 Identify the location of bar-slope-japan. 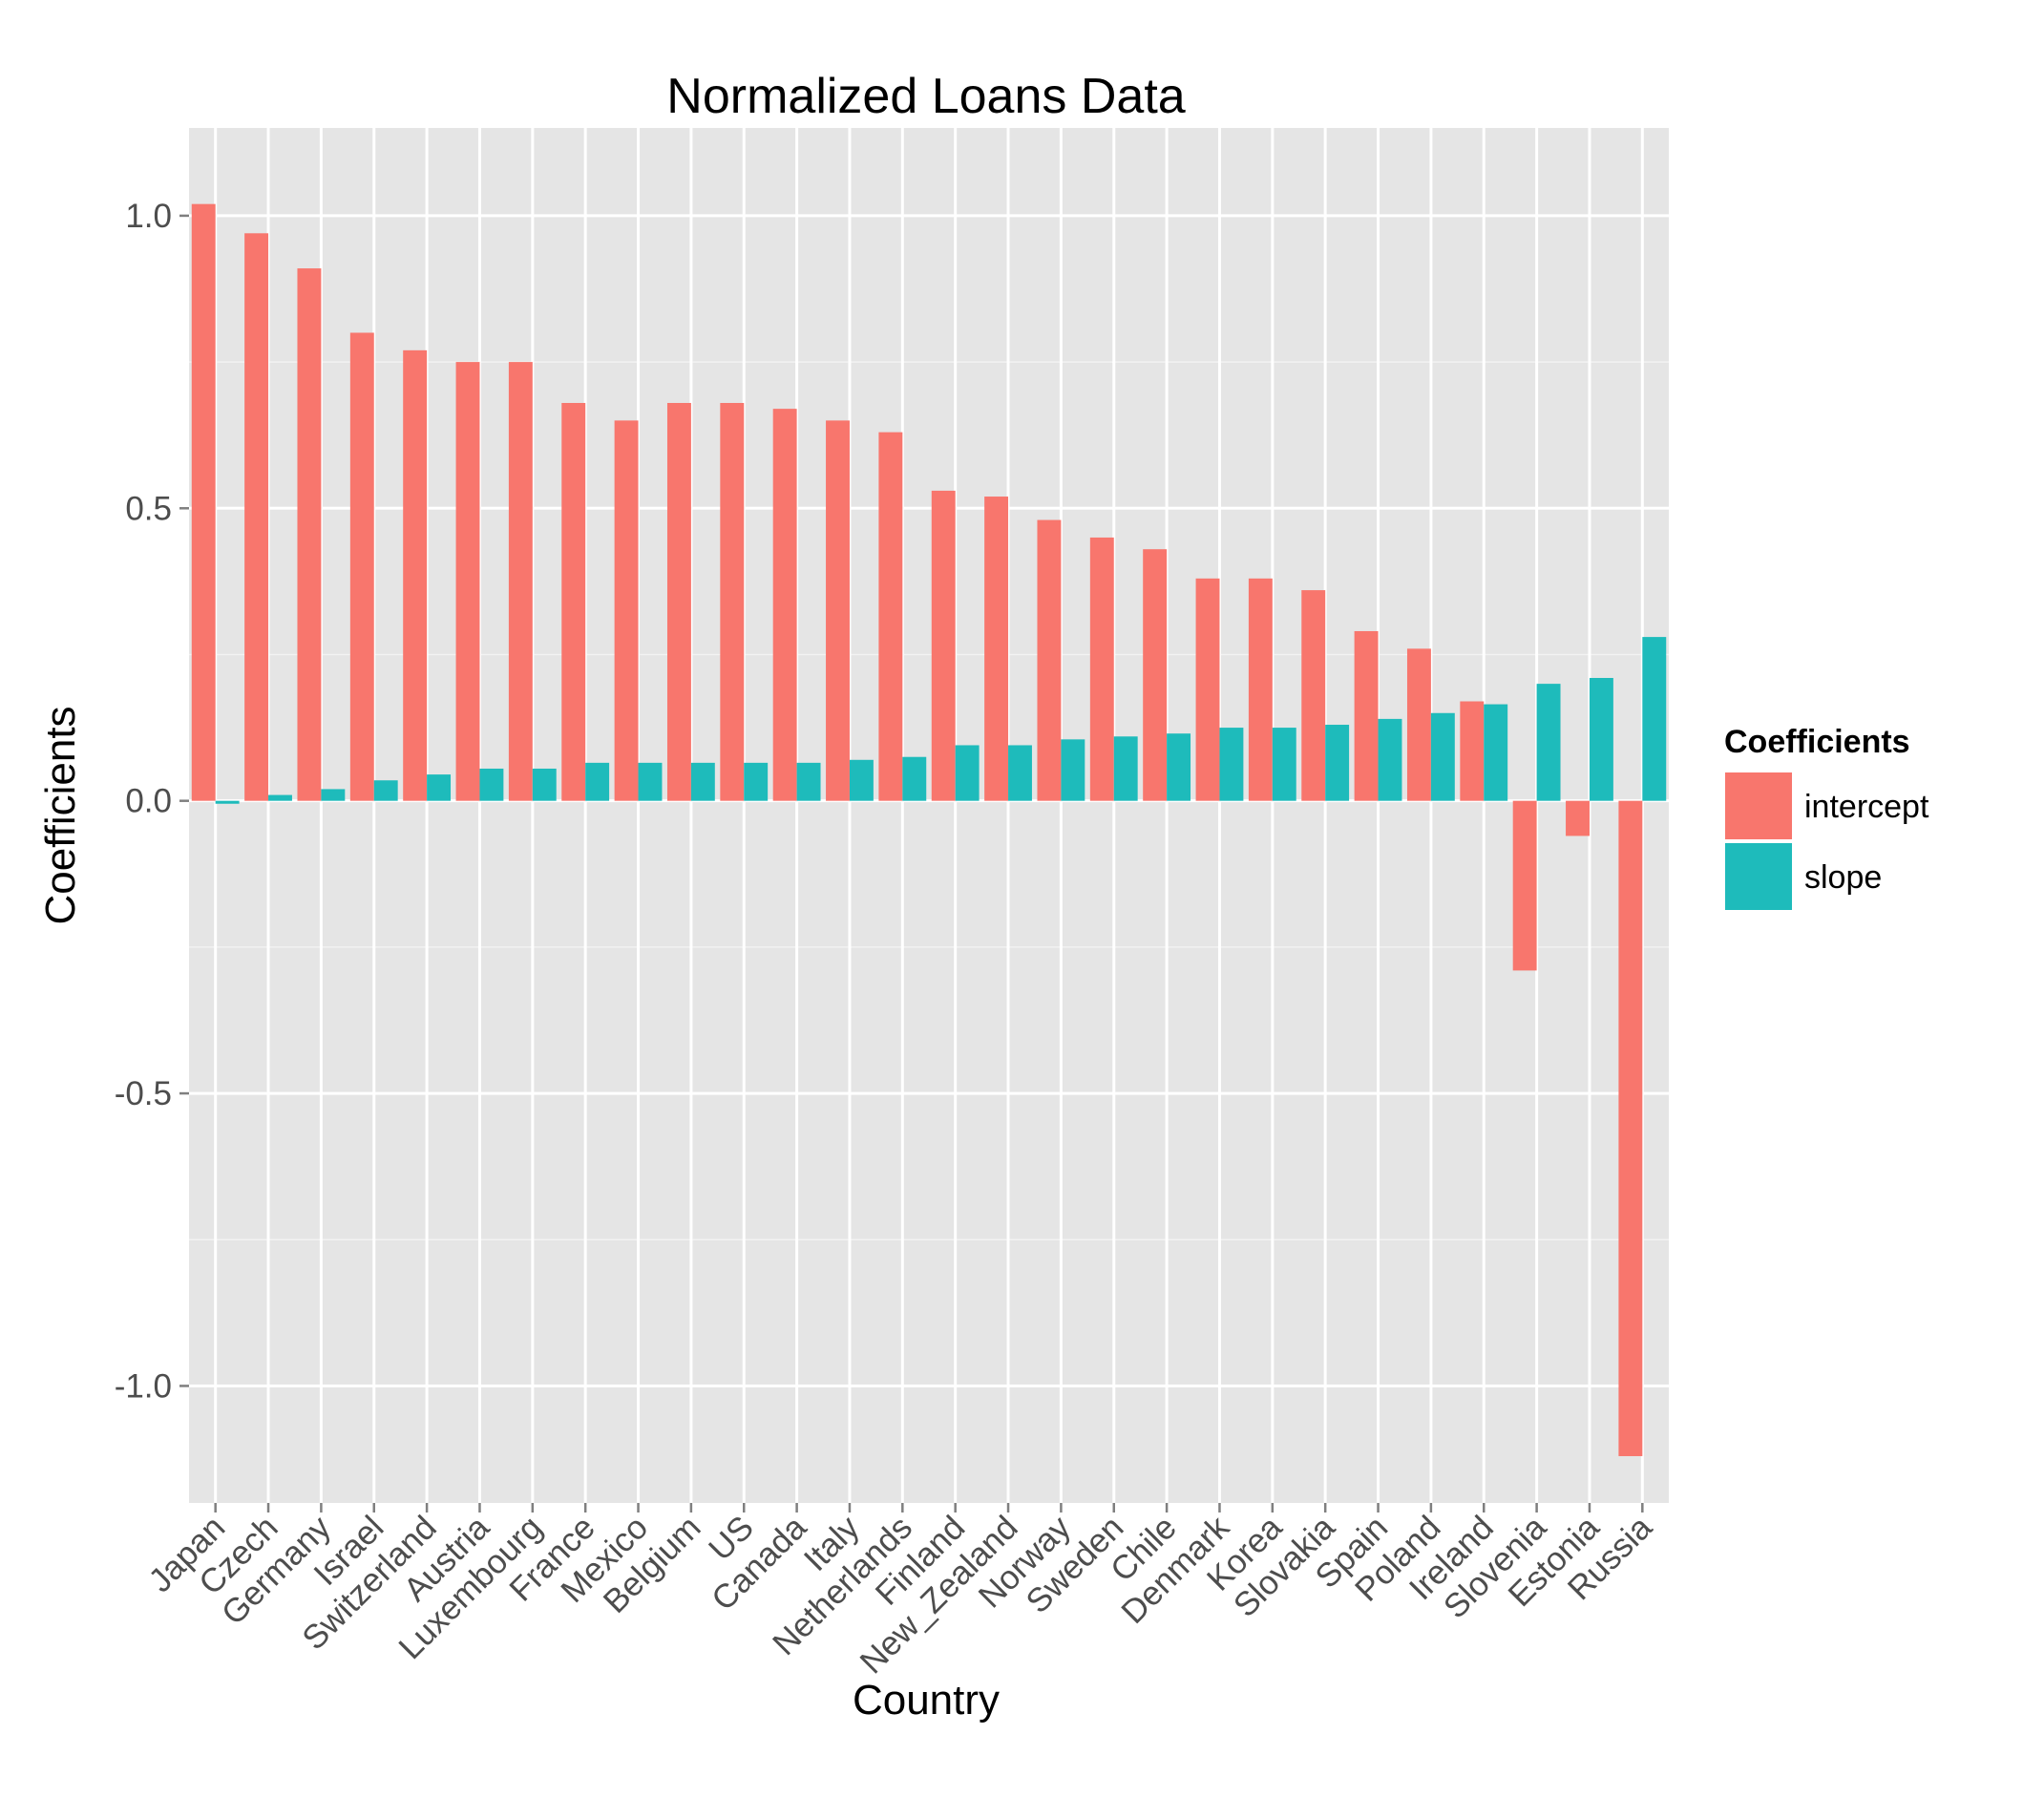
(227, 802).